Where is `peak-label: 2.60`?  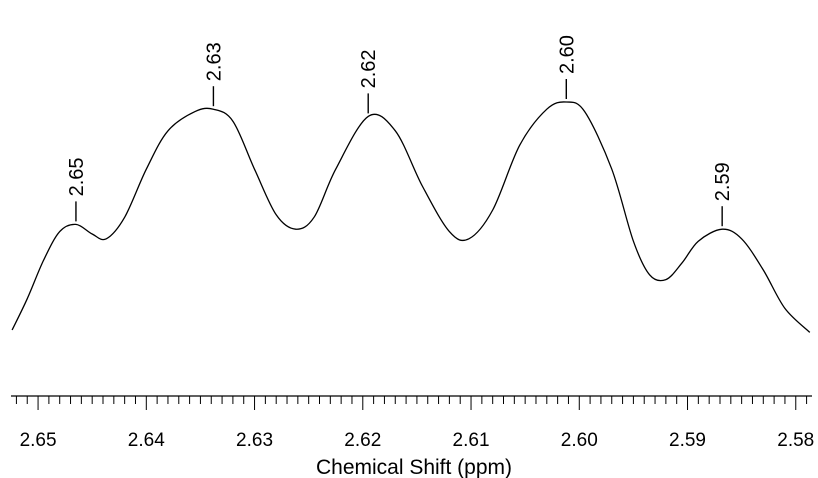 peak-label: 2.60 is located at coordinates (567, 54).